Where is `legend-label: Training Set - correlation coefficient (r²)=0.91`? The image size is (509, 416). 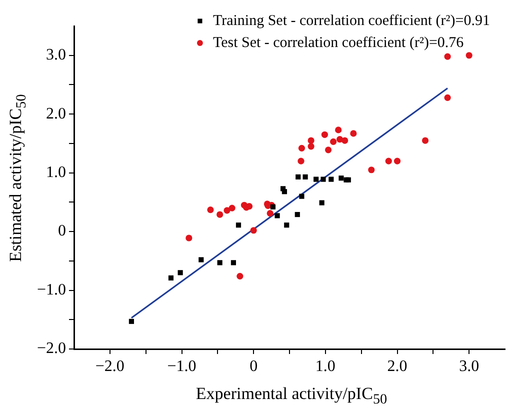 legend-label: Training Set - correlation coefficient (r²)=0.91 is located at coordinates (351, 20).